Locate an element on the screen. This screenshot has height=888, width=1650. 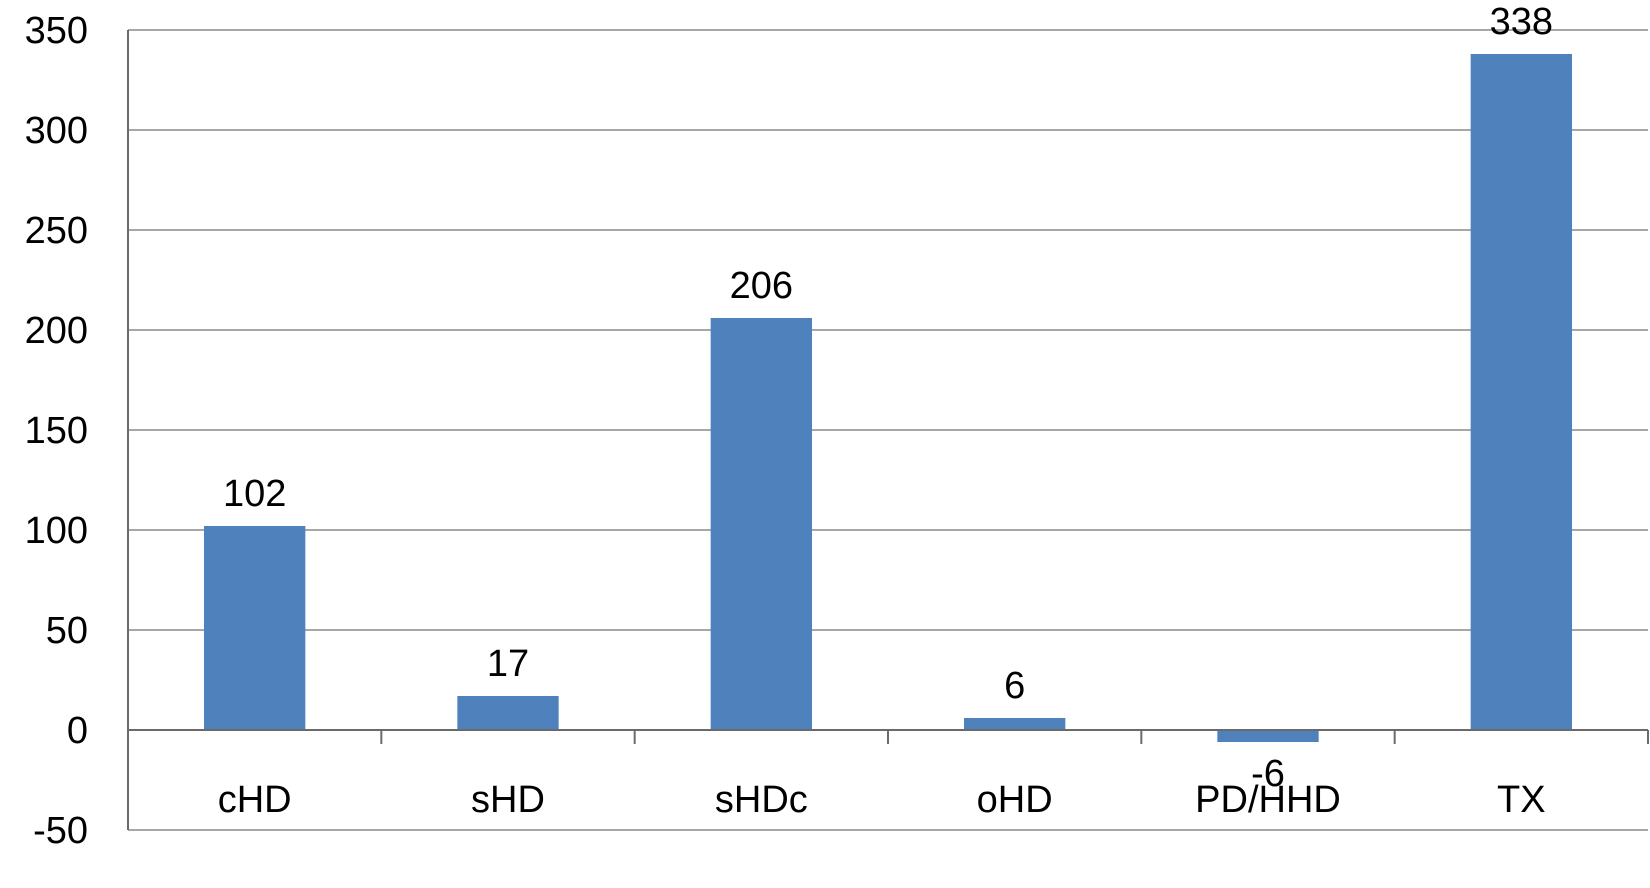
y-tick-label: 50 is located at coordinates (67, 631).